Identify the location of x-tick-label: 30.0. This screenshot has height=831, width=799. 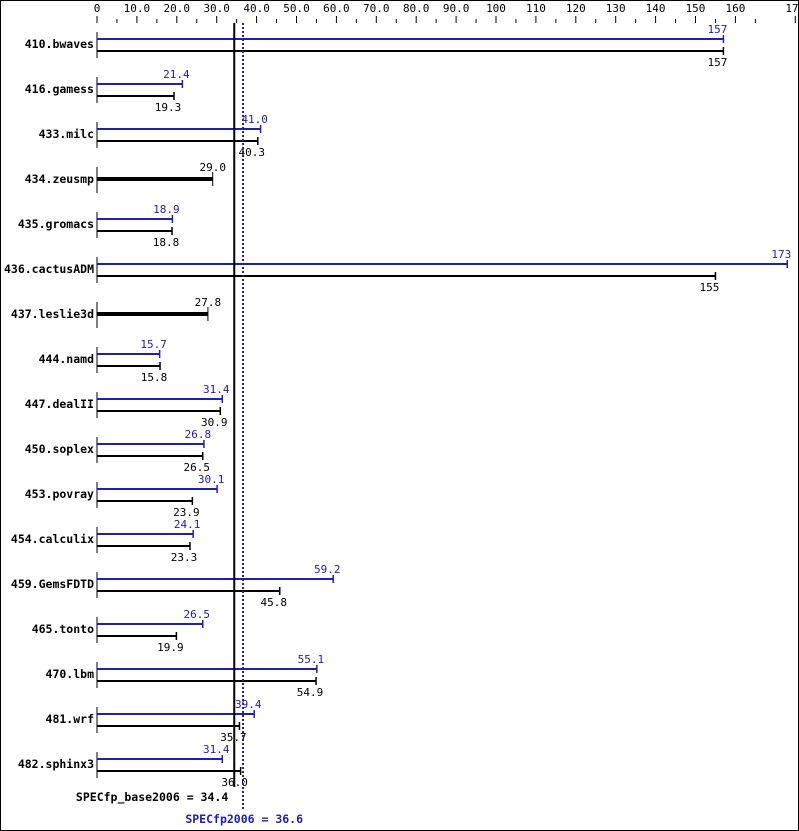
(216, 8).